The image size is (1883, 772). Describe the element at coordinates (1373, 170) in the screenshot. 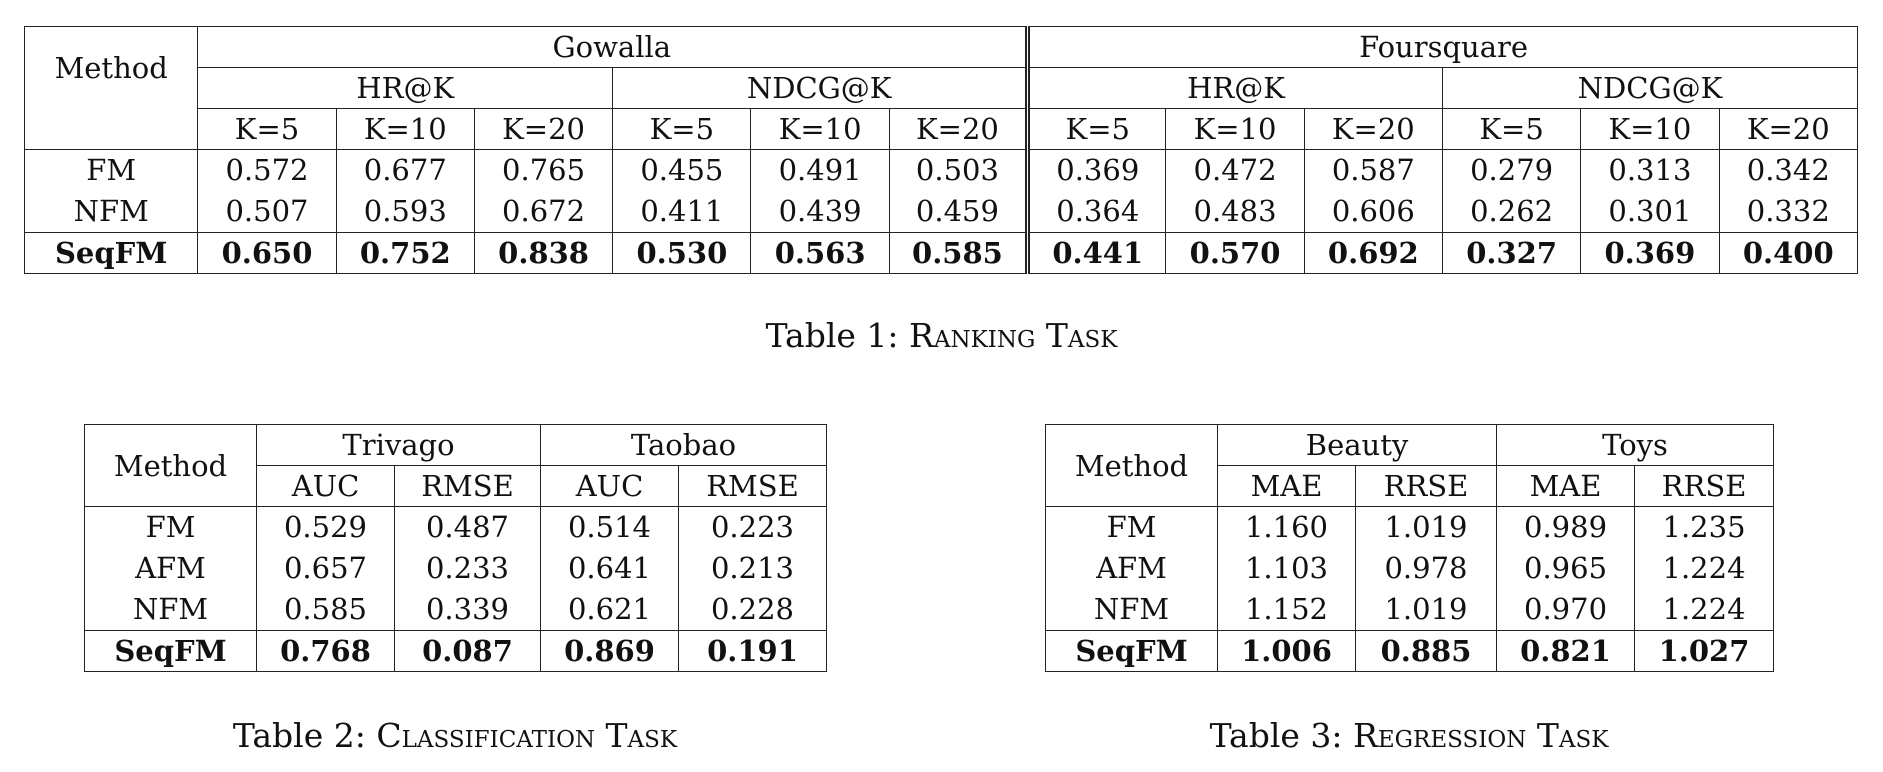

I see `value-cell: 0.587` at that location.